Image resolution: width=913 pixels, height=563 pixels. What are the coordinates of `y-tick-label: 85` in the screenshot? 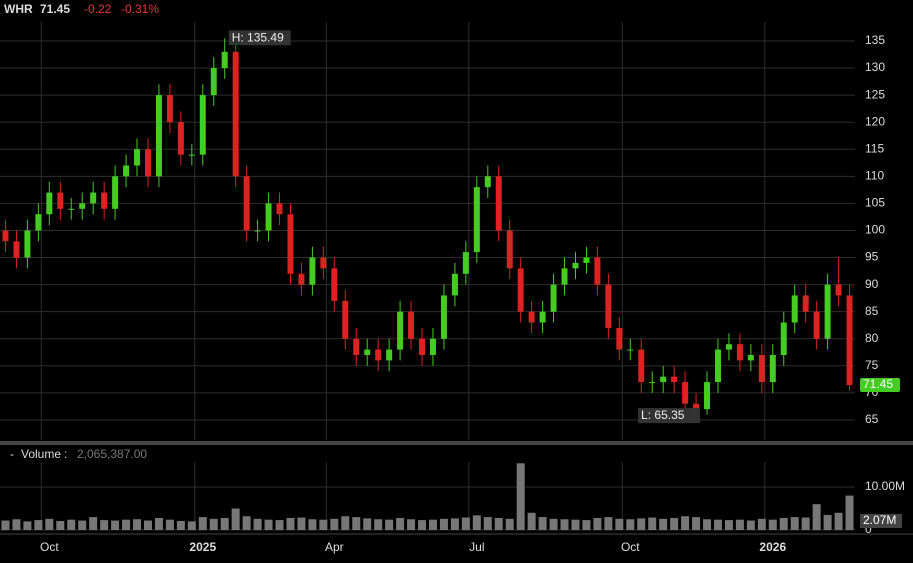 It's located at (872, 311).